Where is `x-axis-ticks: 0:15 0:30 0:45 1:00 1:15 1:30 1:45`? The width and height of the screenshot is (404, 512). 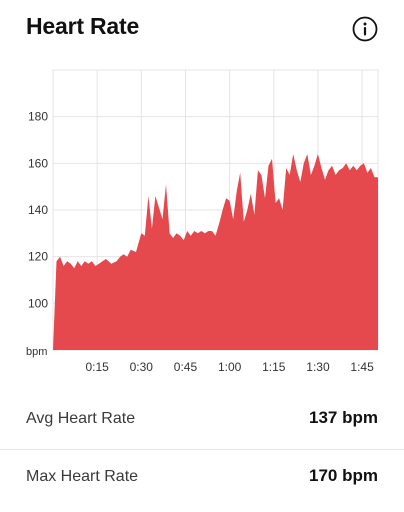
x-axis-ticks: 0:15 0:30 0:45 1:00 1:15 1:30 1:45 is located at coordinates (229, 367).